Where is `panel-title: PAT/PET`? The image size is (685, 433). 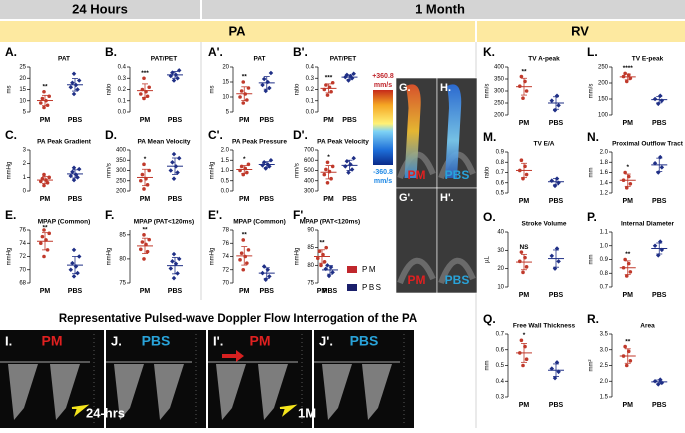
panel-title: PAT/PET is located at coordinates (164, 59).